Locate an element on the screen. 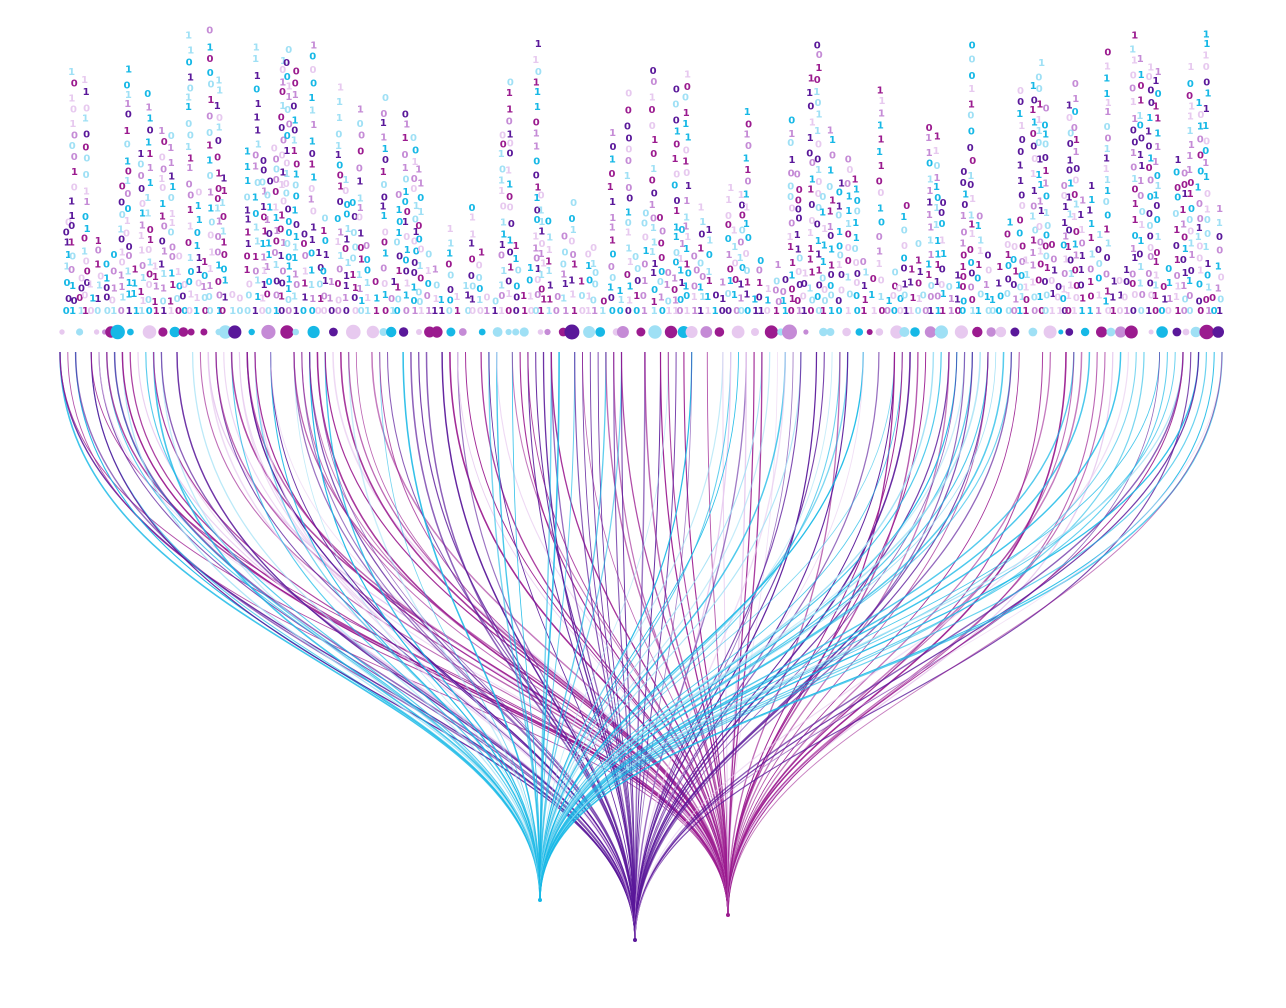 The image size is (1286, 1008). node-dot-row is located at coordinates (641, 332).